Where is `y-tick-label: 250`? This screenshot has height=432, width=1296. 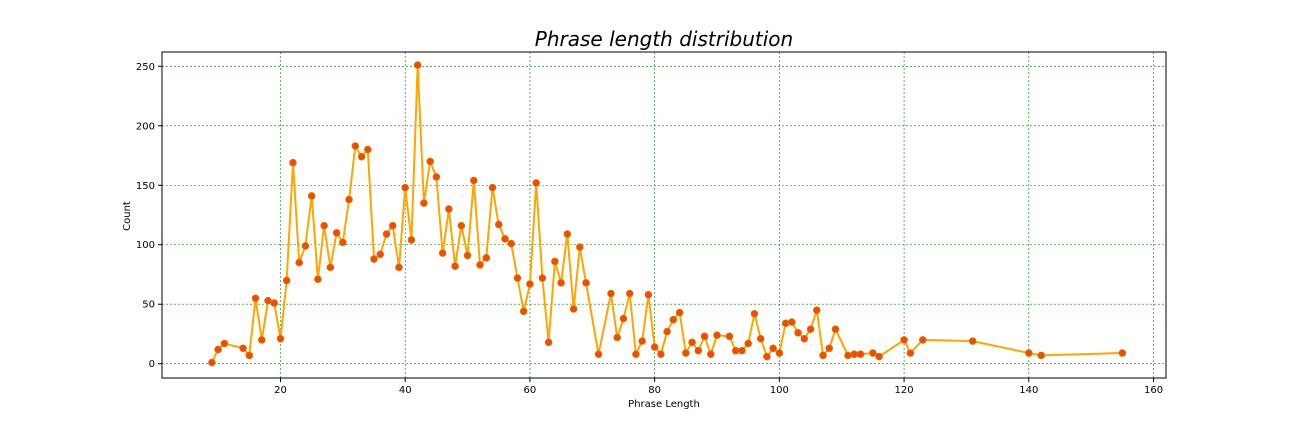
y-tick-label: 250 is located at coordinates (145, 67).